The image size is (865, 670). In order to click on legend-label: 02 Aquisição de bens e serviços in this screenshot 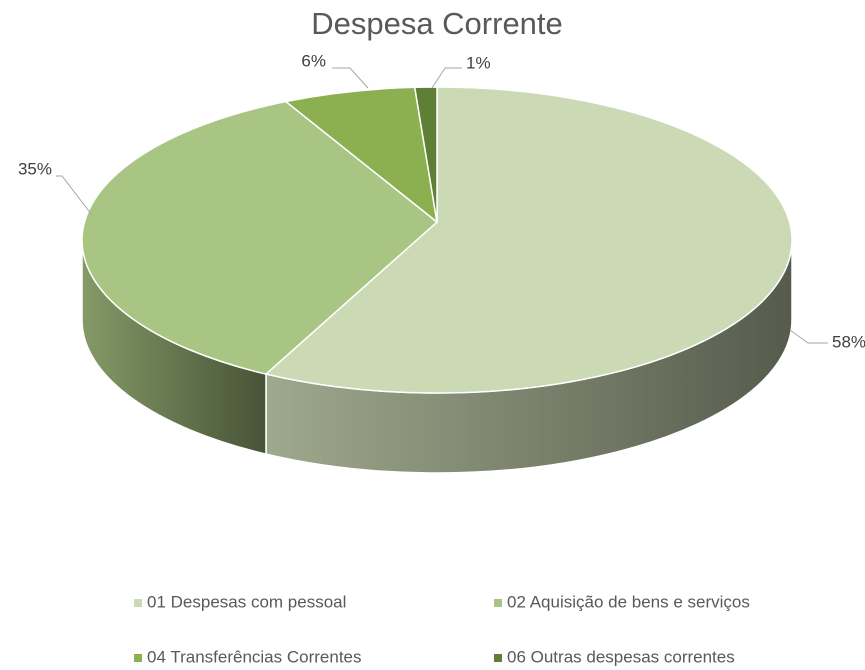, I will do `click(628, 601)`.